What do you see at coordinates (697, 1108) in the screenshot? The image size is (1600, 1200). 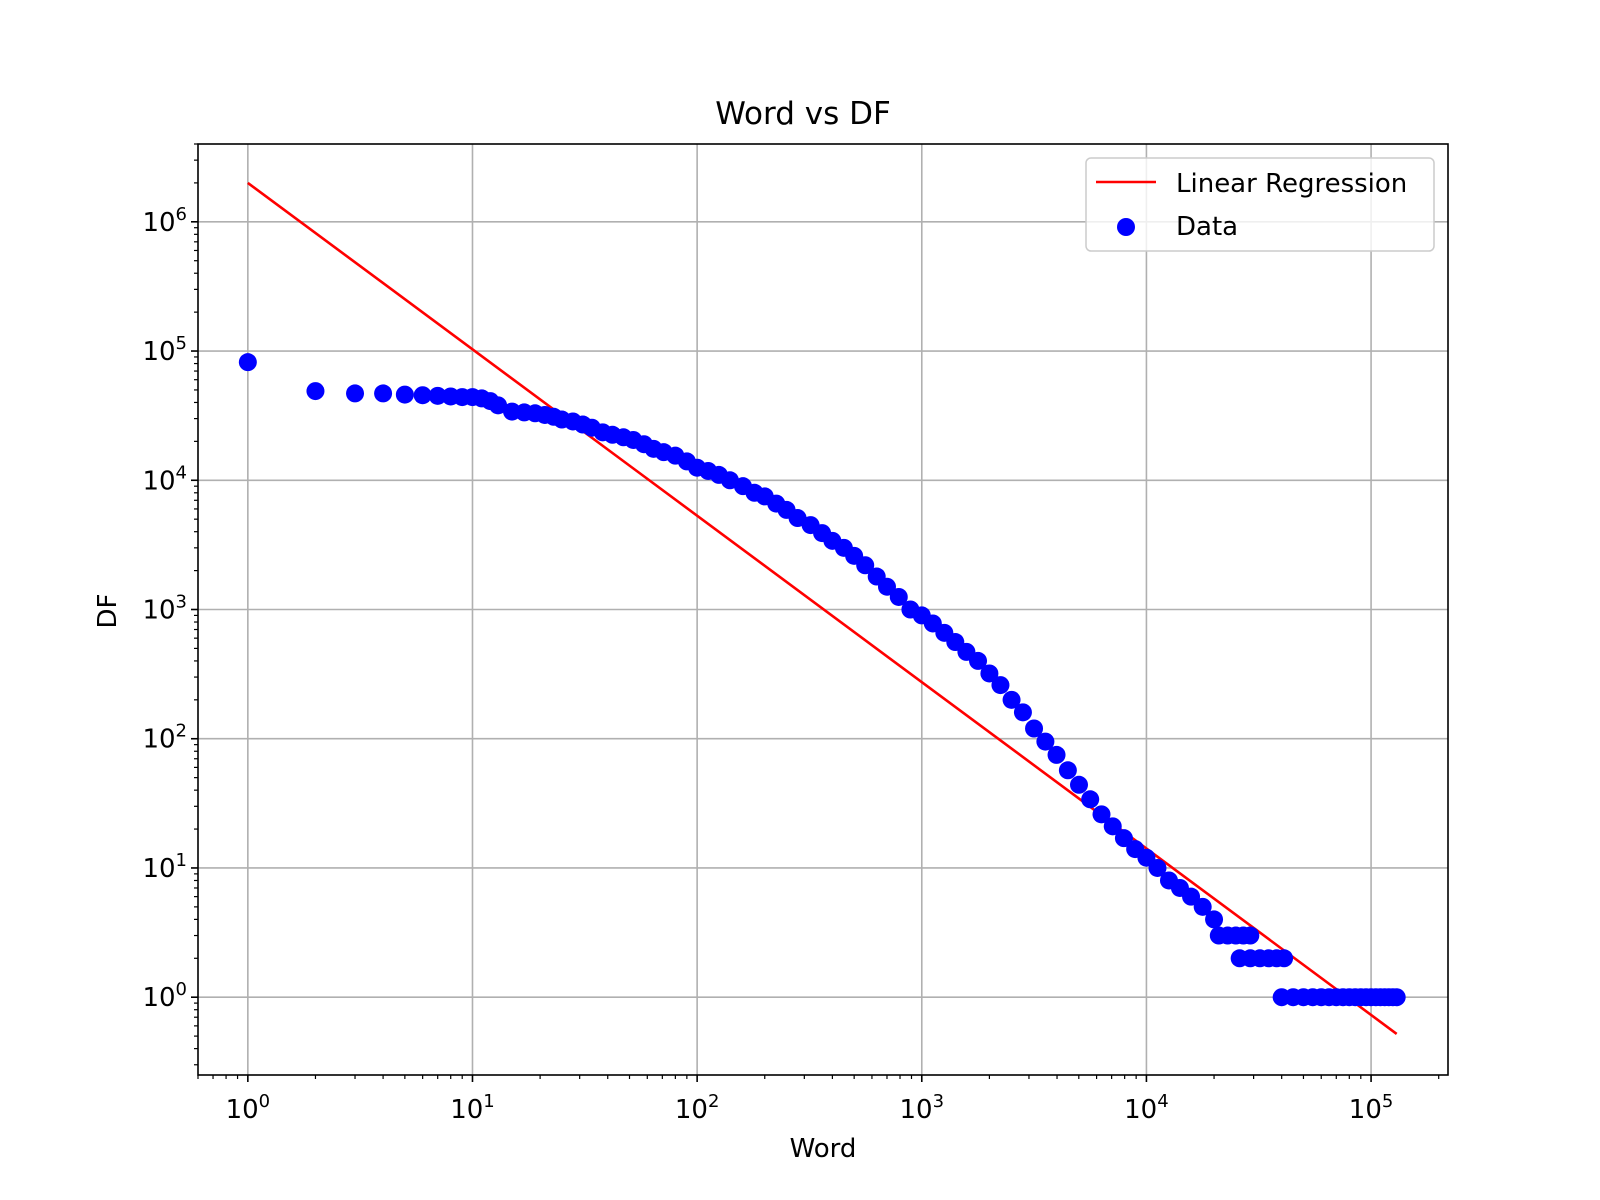 I see `x-tick-label: 102` at bounding box center [697, 1108].